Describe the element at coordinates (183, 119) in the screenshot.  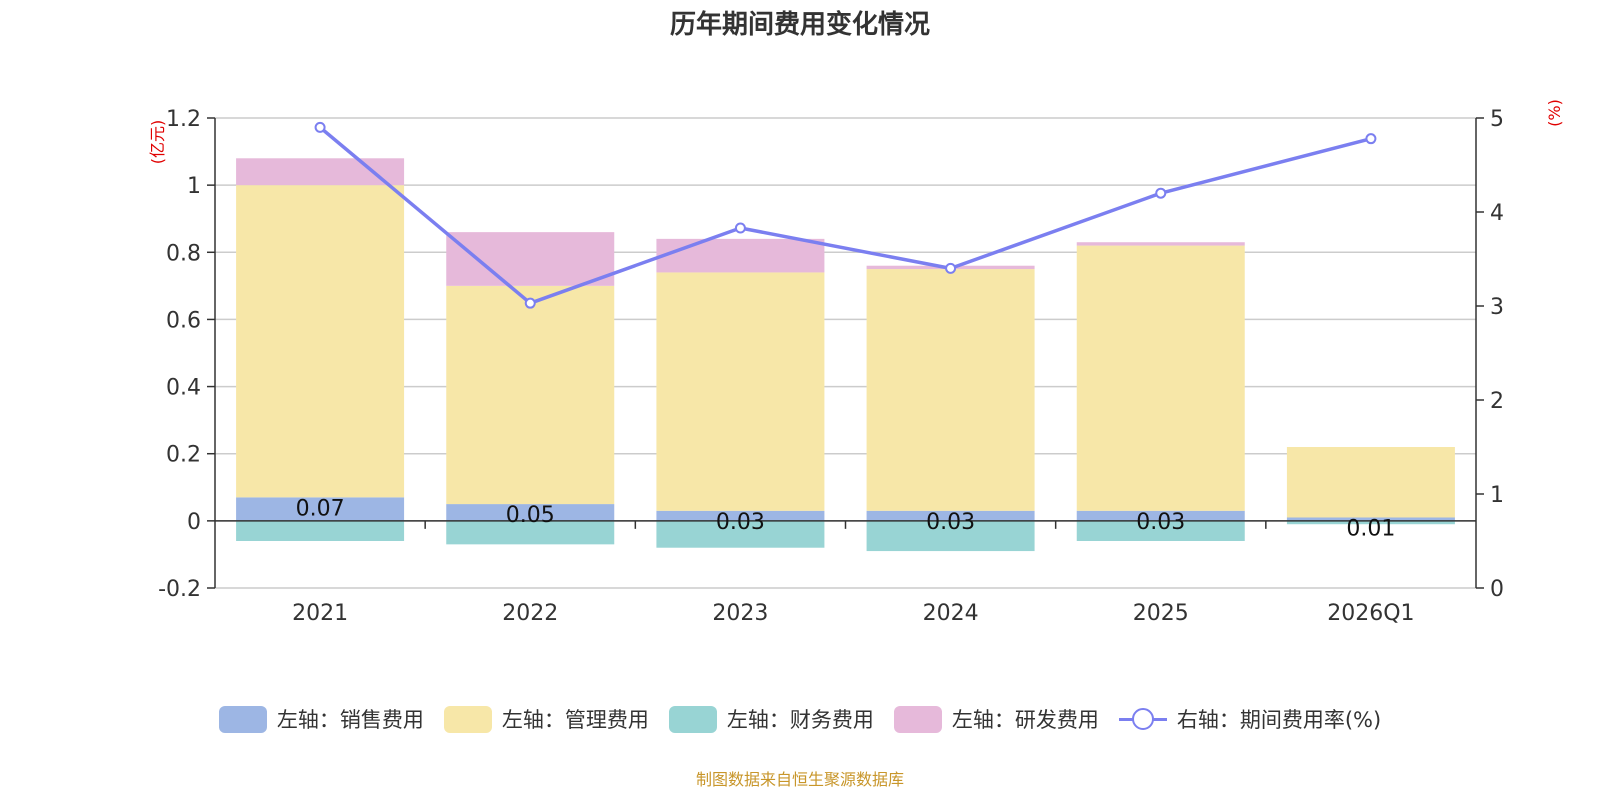
I see `left-tick-label: 1.2` at that location.